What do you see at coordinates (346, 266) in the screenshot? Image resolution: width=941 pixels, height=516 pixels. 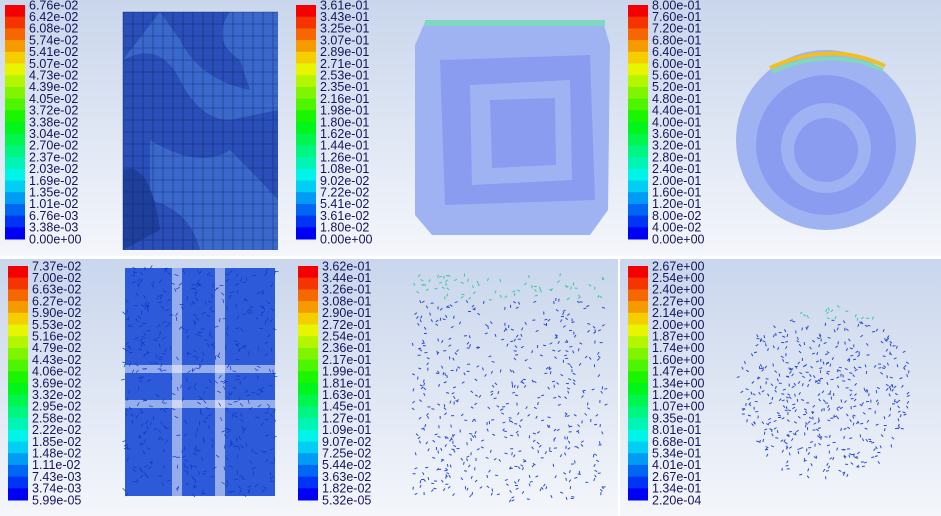 I see `legend-label: 3.62e-01` at bounding box center [346, 266].